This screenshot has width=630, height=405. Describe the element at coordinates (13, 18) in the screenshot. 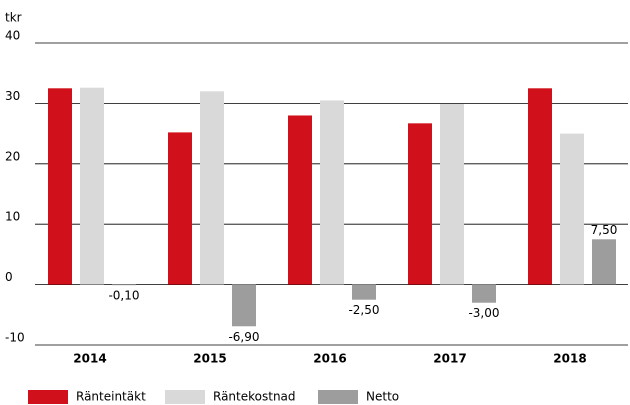

I see `y-axis-label: tkr` at that location.